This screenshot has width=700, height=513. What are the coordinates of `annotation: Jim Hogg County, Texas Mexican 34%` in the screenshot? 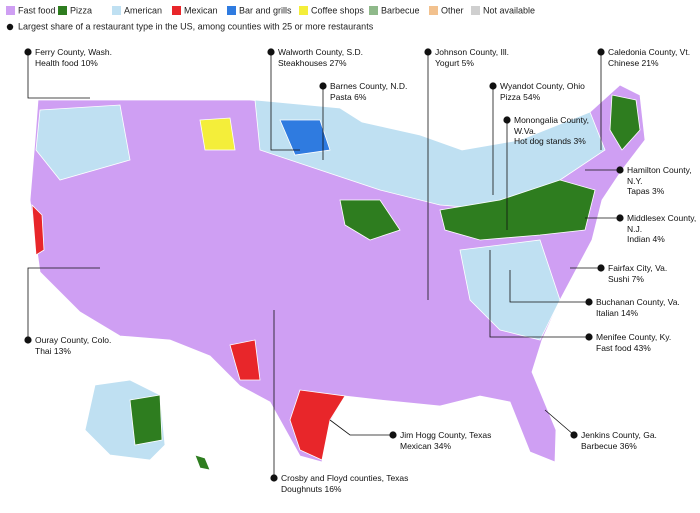 It's located at (455, 440).